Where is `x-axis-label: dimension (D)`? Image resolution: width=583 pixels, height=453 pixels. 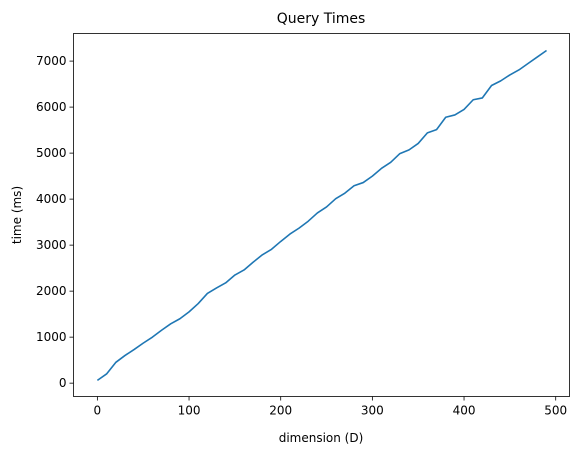 x-axis-label: dimension (D) is located at coordinates (321, 438).